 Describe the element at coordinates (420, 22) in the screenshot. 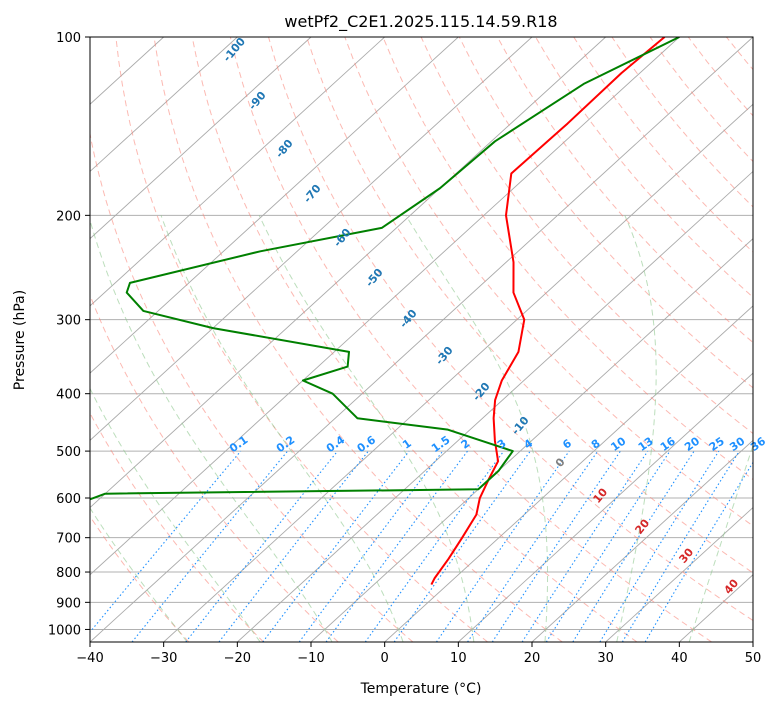

I see `chart-title: wetPf2_C2E1.2025.115.14.59.R18` at that location.